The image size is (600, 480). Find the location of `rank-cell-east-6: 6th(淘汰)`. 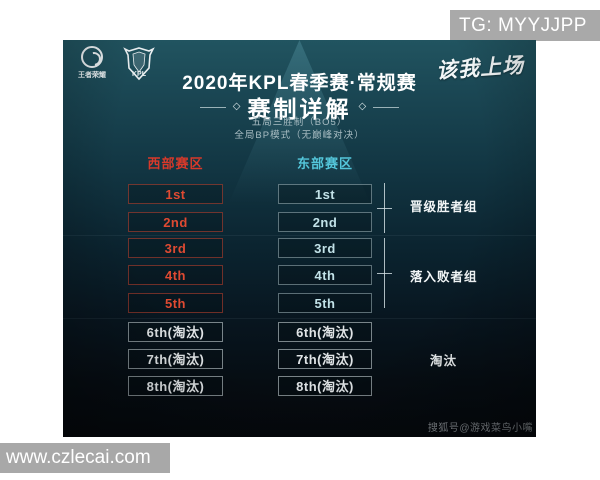

rank-cell-east-6: 6th(淘汰) is located at coordinates (325, 332).